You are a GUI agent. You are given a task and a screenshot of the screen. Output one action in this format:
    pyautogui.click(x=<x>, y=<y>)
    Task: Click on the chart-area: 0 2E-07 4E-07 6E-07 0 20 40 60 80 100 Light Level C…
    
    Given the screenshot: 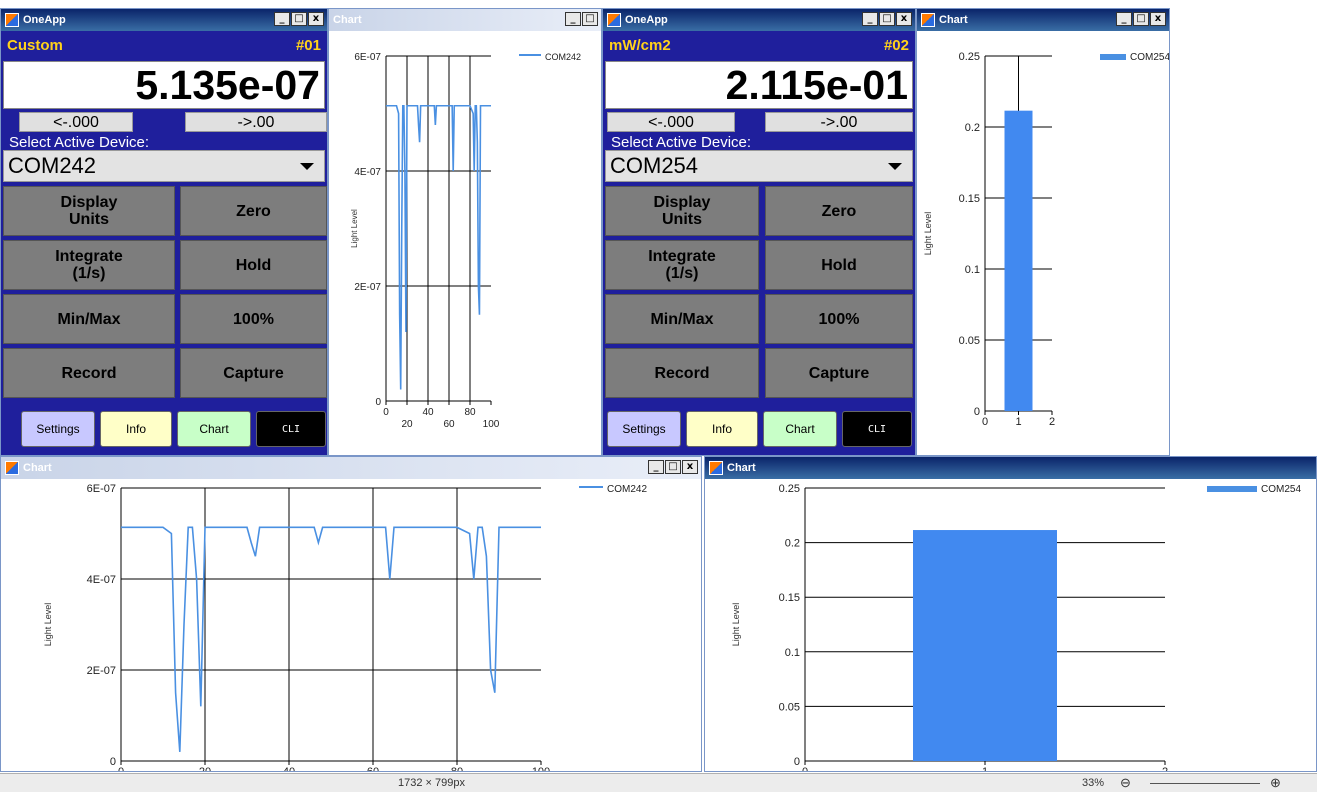 What is the action you would take?
    pyautogui.click(x=465, y=243)
    